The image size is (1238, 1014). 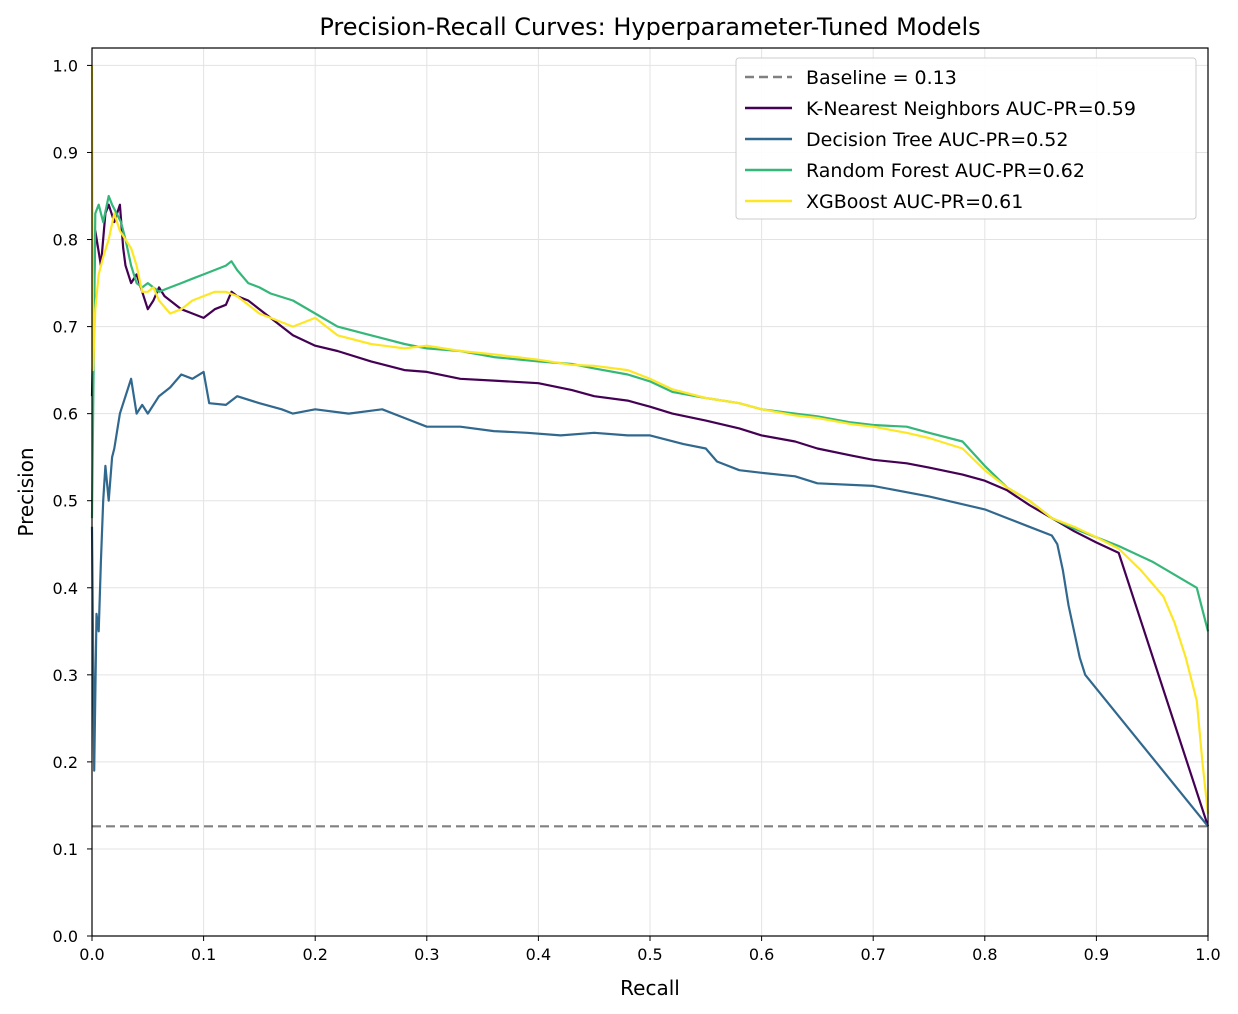 I want to click on y-tick-label: 0.2, so click(x=65, y=762).